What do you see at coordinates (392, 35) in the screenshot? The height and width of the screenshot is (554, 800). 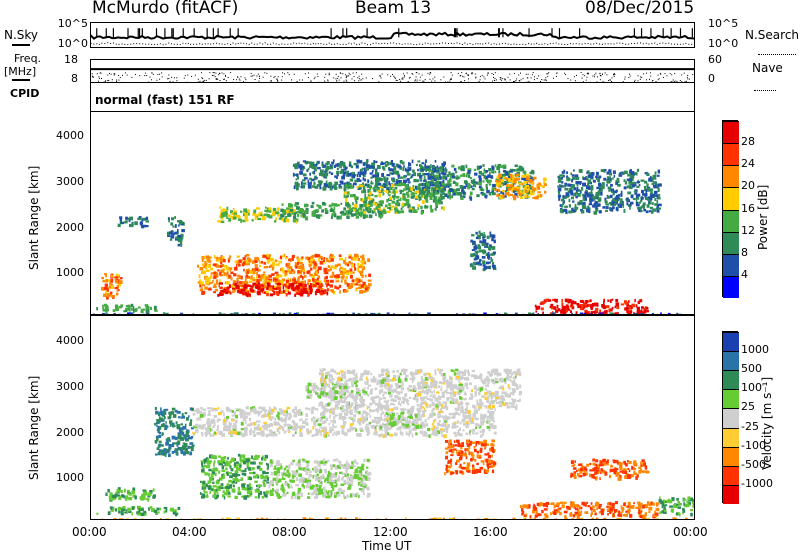 I see `noise-panel` at bounding box center [392, 35].